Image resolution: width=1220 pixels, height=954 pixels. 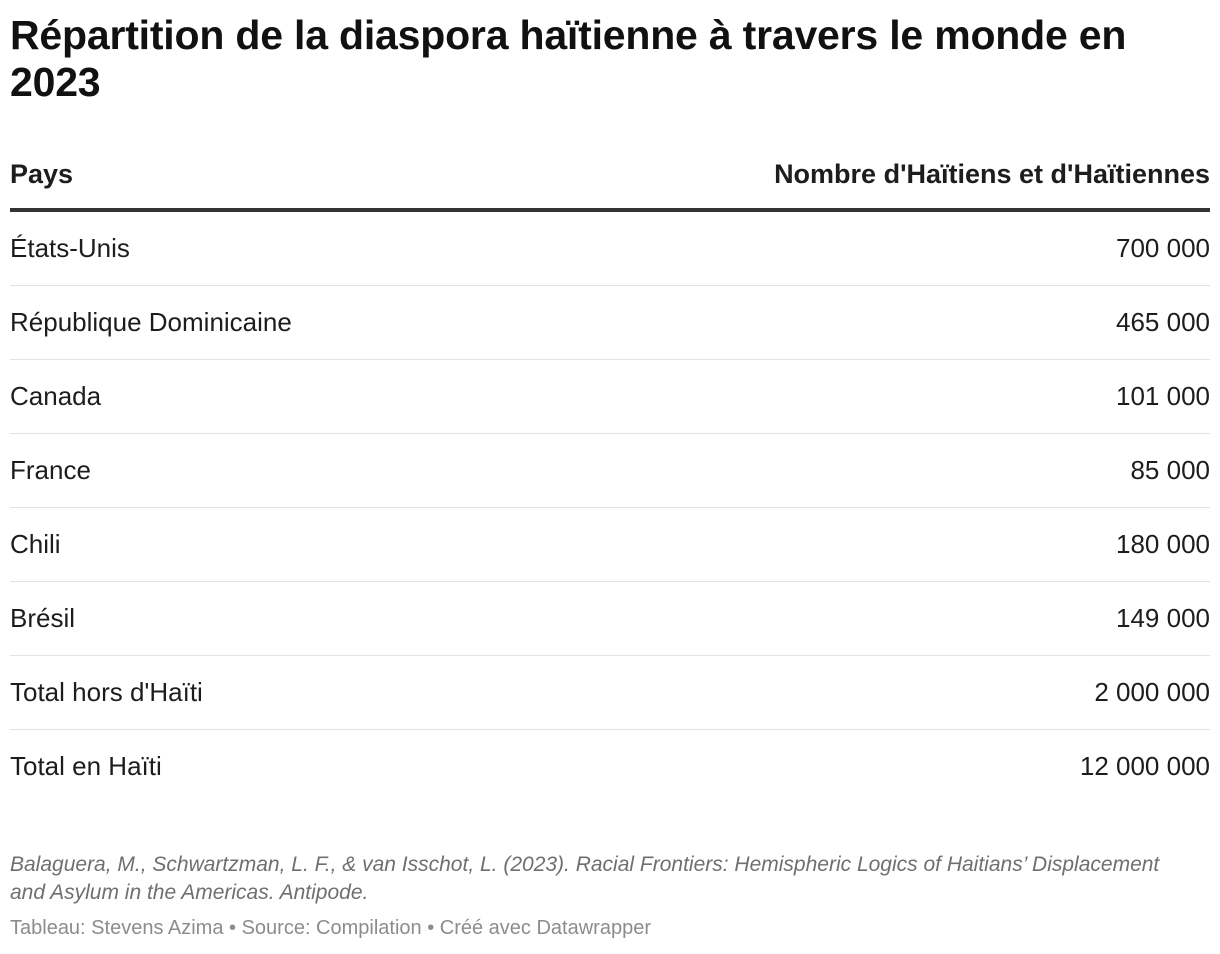 What do you see at coordinates (1144, 766) in the screenshot?
I see `value-cell: 12 000 000` at bounding box center [1144, 766].